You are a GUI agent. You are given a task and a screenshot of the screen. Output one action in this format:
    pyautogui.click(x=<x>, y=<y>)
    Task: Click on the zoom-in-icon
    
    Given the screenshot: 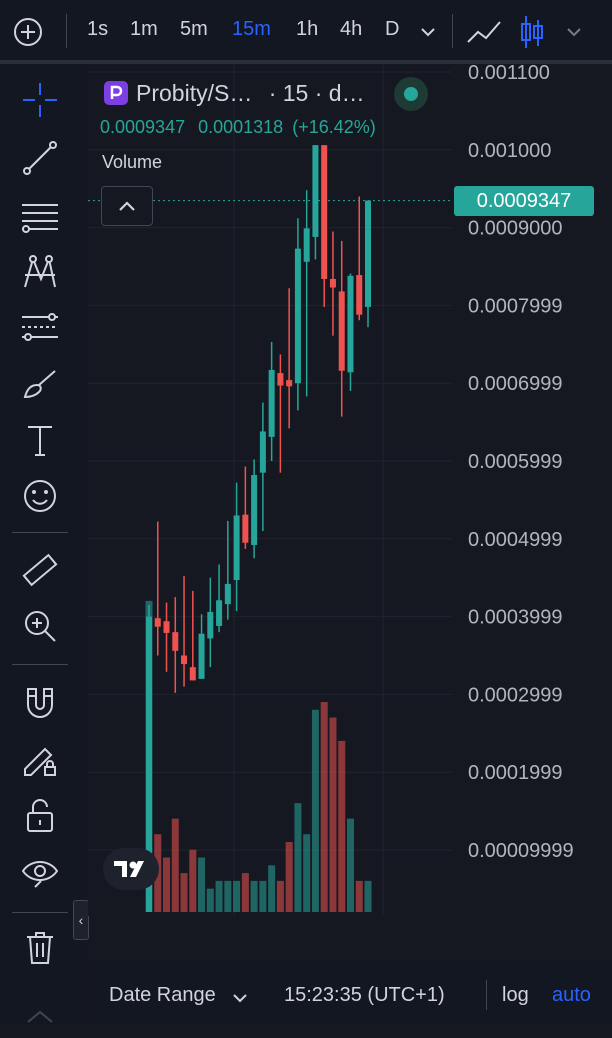 What is the action you would take?
    pyautogui.click(x=40, y=626)
    